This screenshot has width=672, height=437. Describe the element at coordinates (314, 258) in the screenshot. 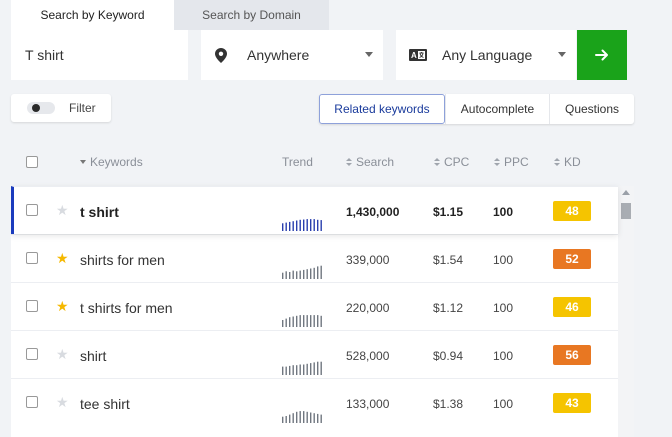

I see `table-row: ★ shirts for men 339,000 $1.54 100 52` at that location.